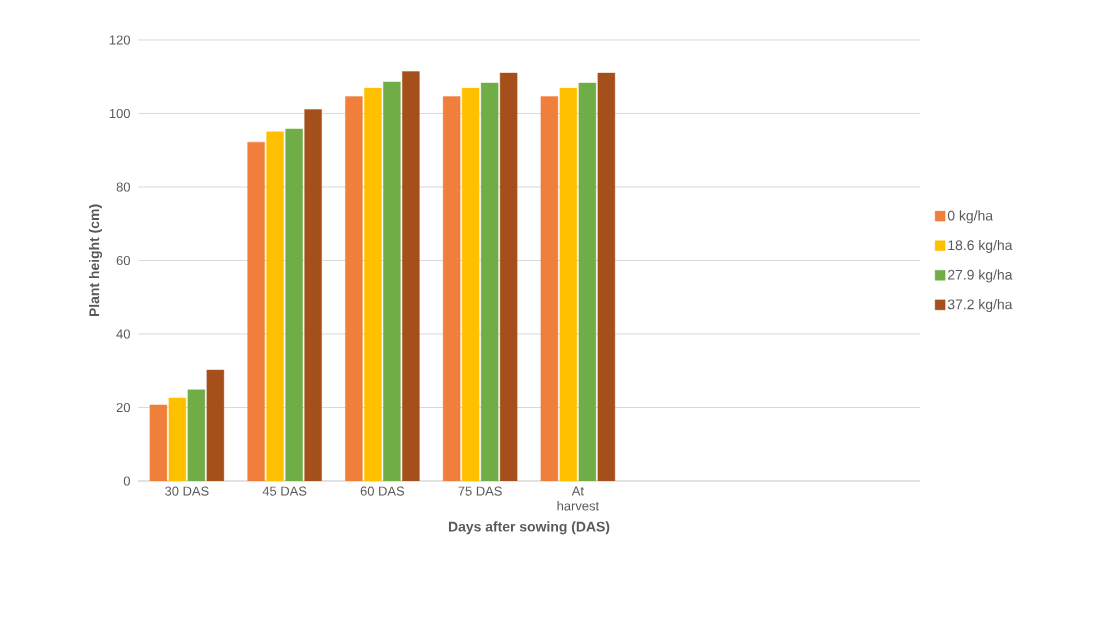 The height and width of the screenshot is (617, 1102). I want to click on y-tick-label: 0, so click(126, 481).